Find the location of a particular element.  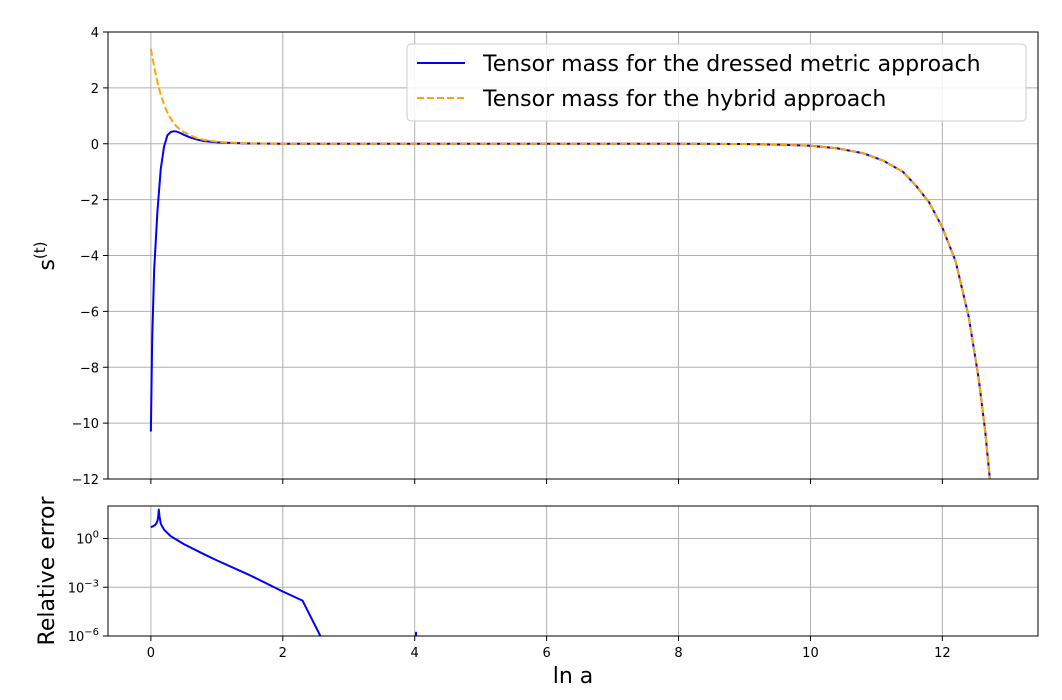

bottom-xtick-label: 10 is located at coordinates (810, 653).